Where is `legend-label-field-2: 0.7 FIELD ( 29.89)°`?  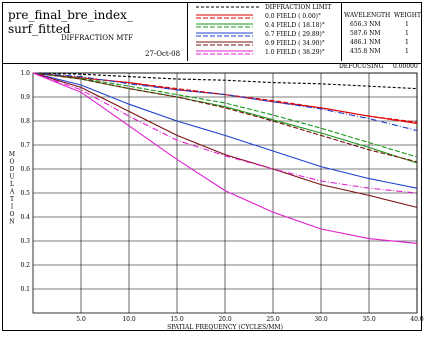
legend-label-field-2: 0.7 FIELD ( 29.89)° is located at coordinates (295, 34).